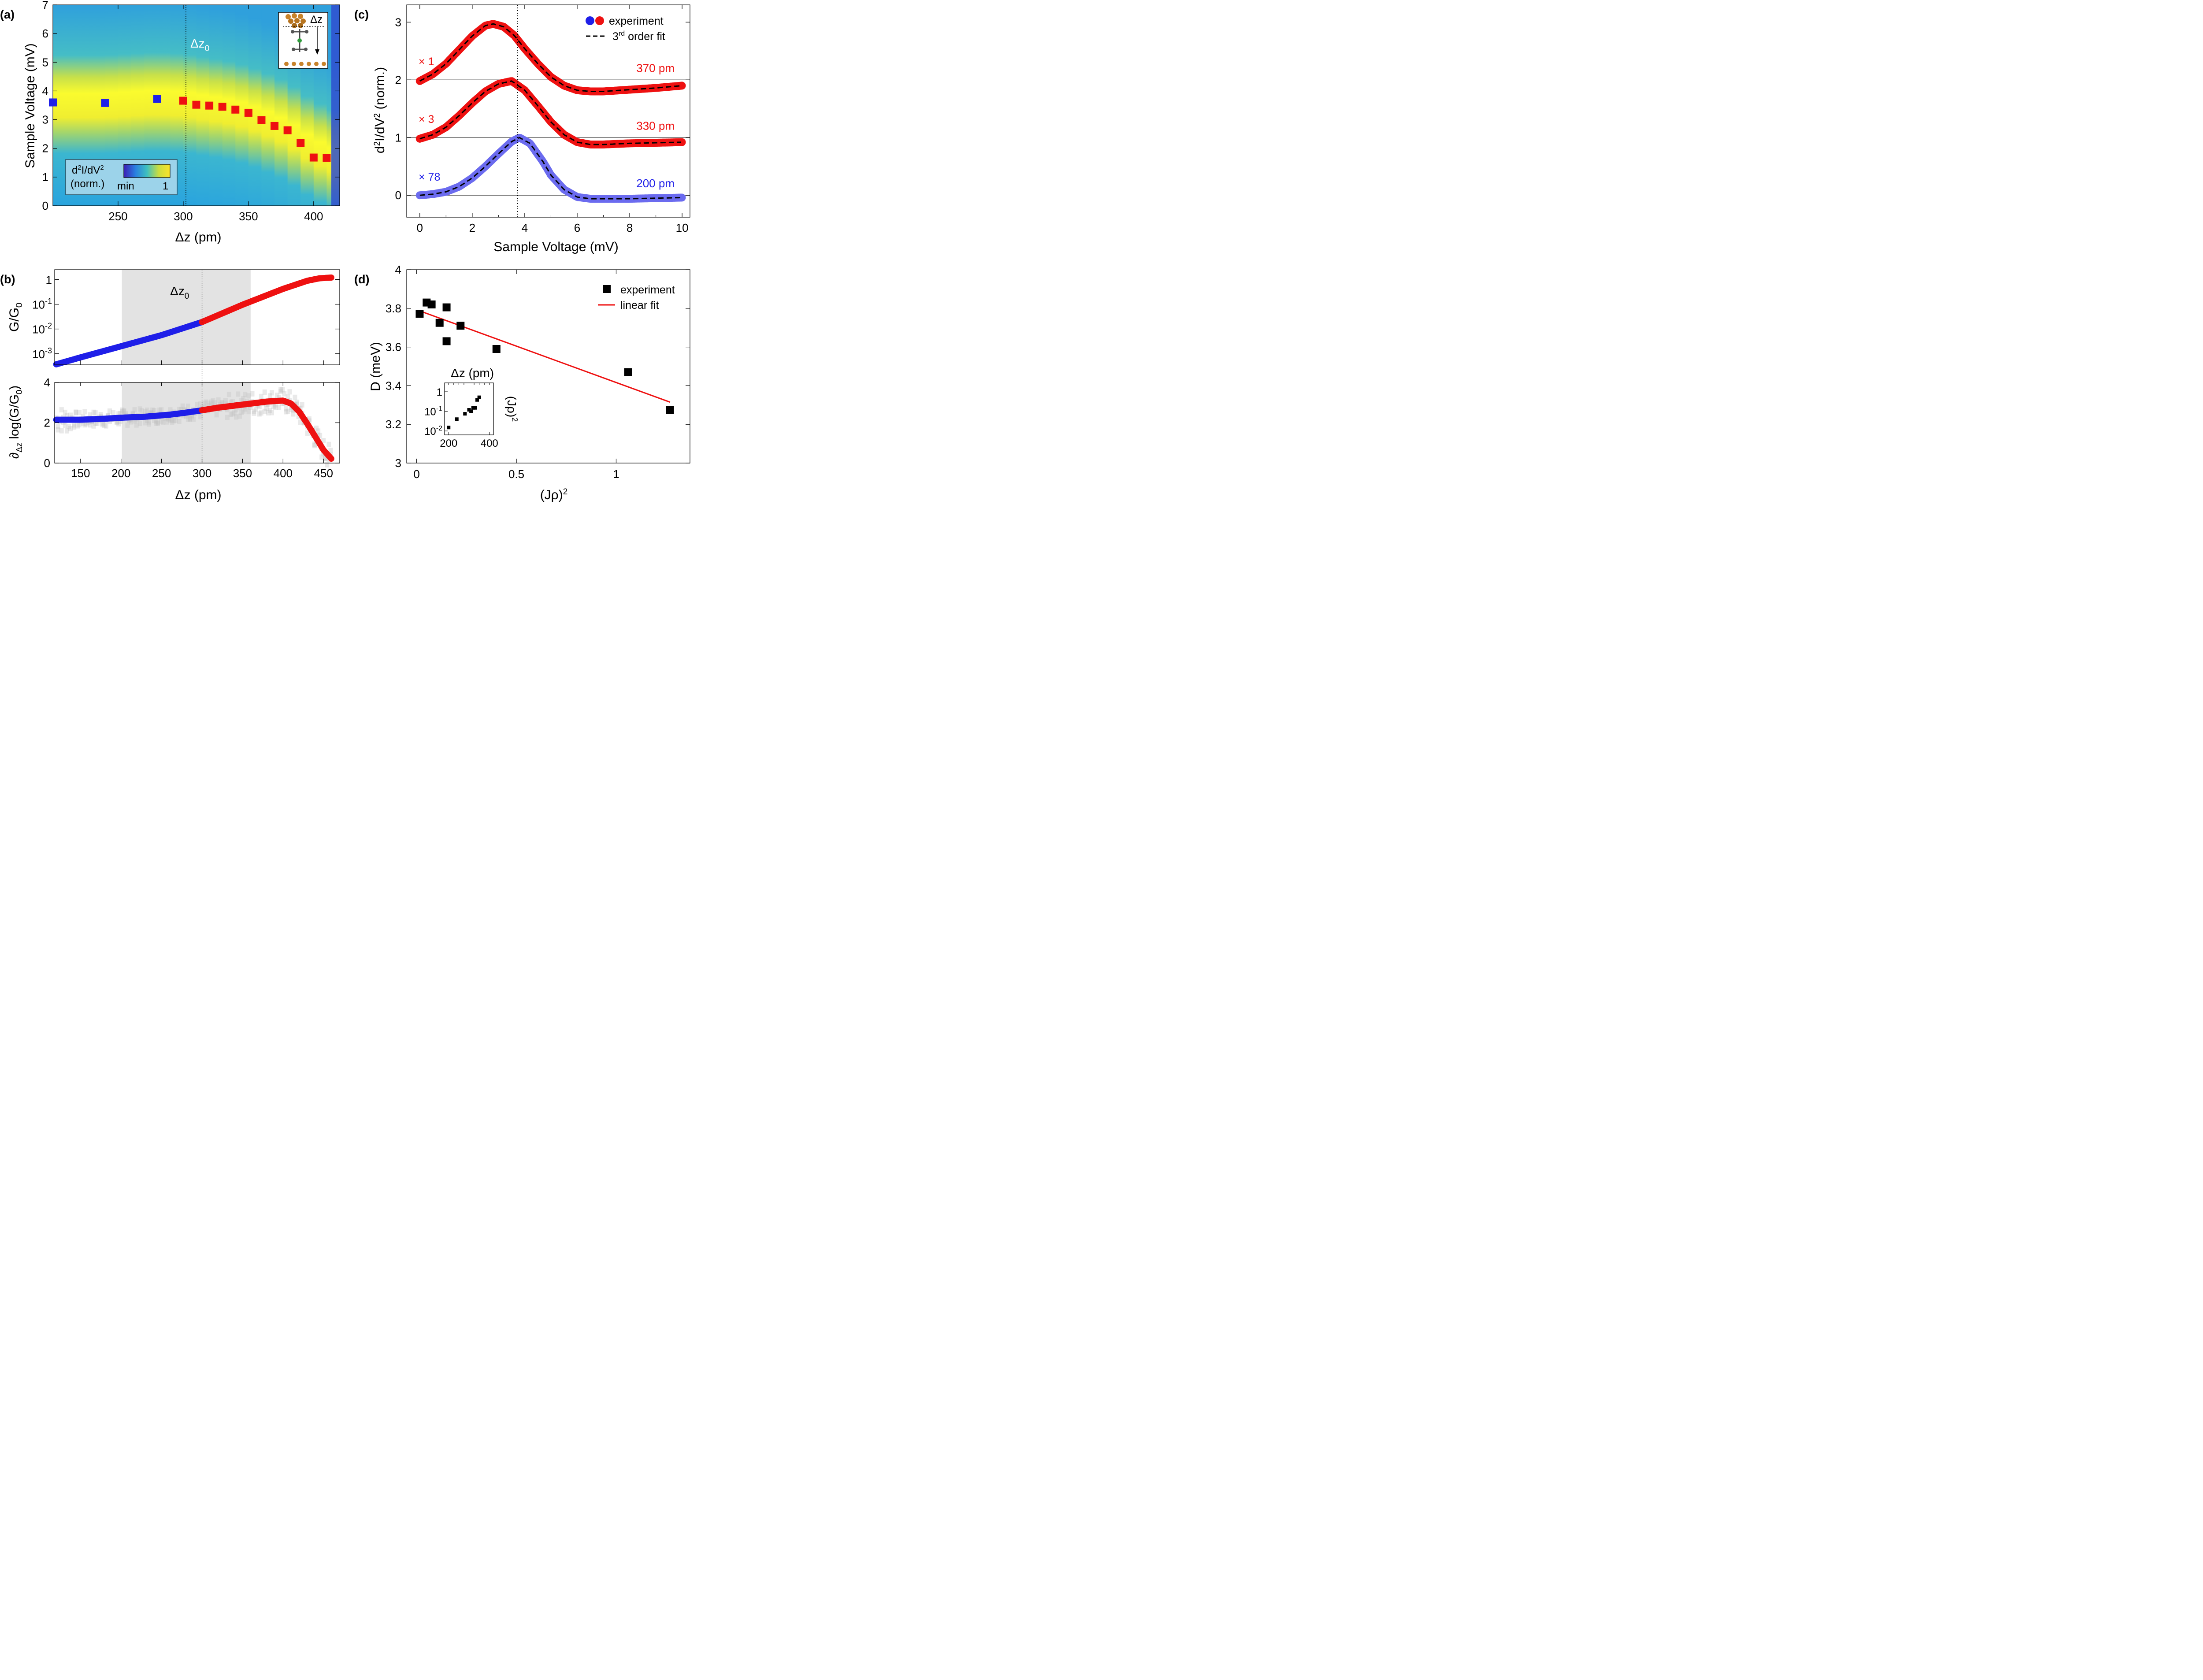 Image resolution: width=2203 pixels, height=1680 pixels. What do you see at coordinates (190, 129) in the screenshot?
I see `data-markers-a` at bounding box center [190, 129].